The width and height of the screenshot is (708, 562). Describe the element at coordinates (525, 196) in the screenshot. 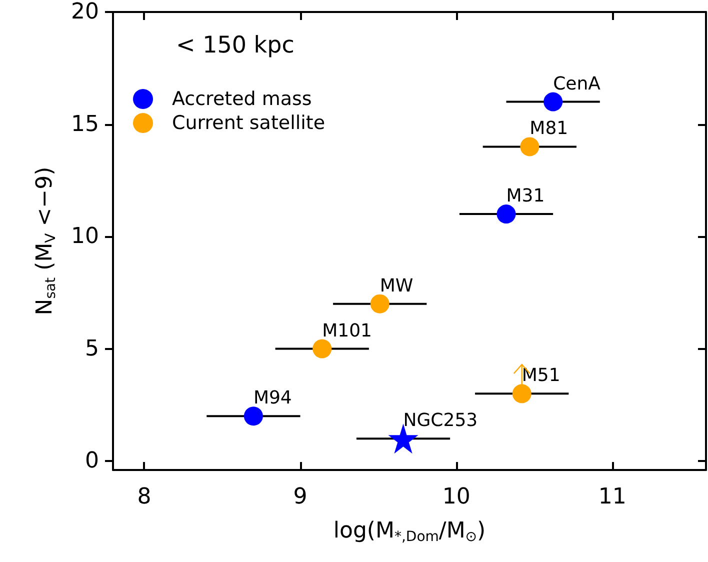

I see `annotation: M31` at that location.